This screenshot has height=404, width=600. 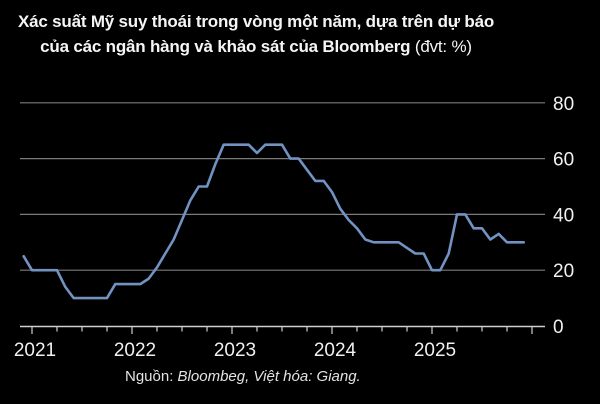 I want to click on source-label: Nguồn:, so click(x=151, y=376).